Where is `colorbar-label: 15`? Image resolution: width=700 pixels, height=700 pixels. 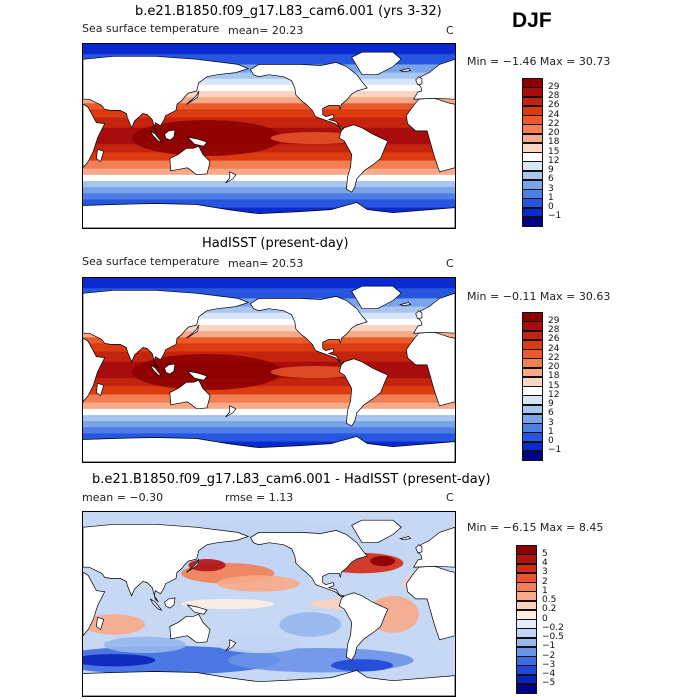 colorbar-label: 15 is located at coordinates (554, 151).